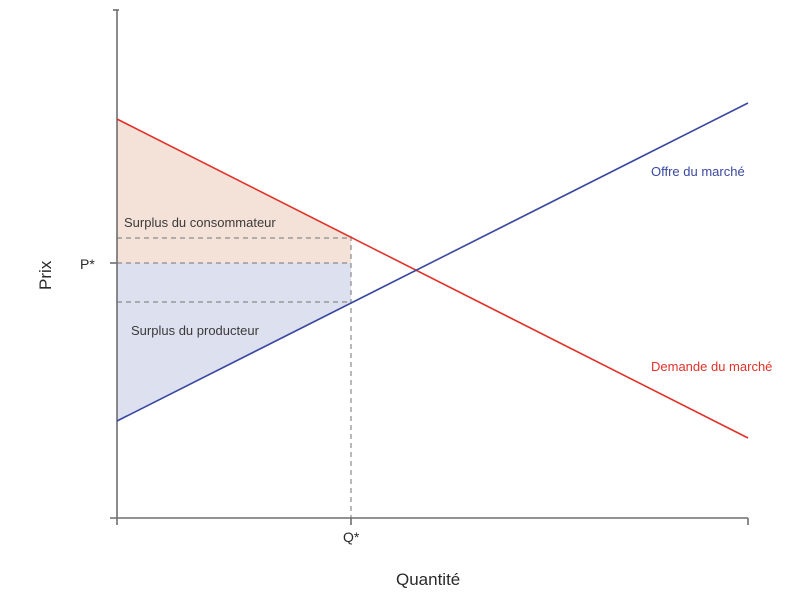 The image size is (810, 603). I want to click on y-axis-title: Prix, so click(45, 275).